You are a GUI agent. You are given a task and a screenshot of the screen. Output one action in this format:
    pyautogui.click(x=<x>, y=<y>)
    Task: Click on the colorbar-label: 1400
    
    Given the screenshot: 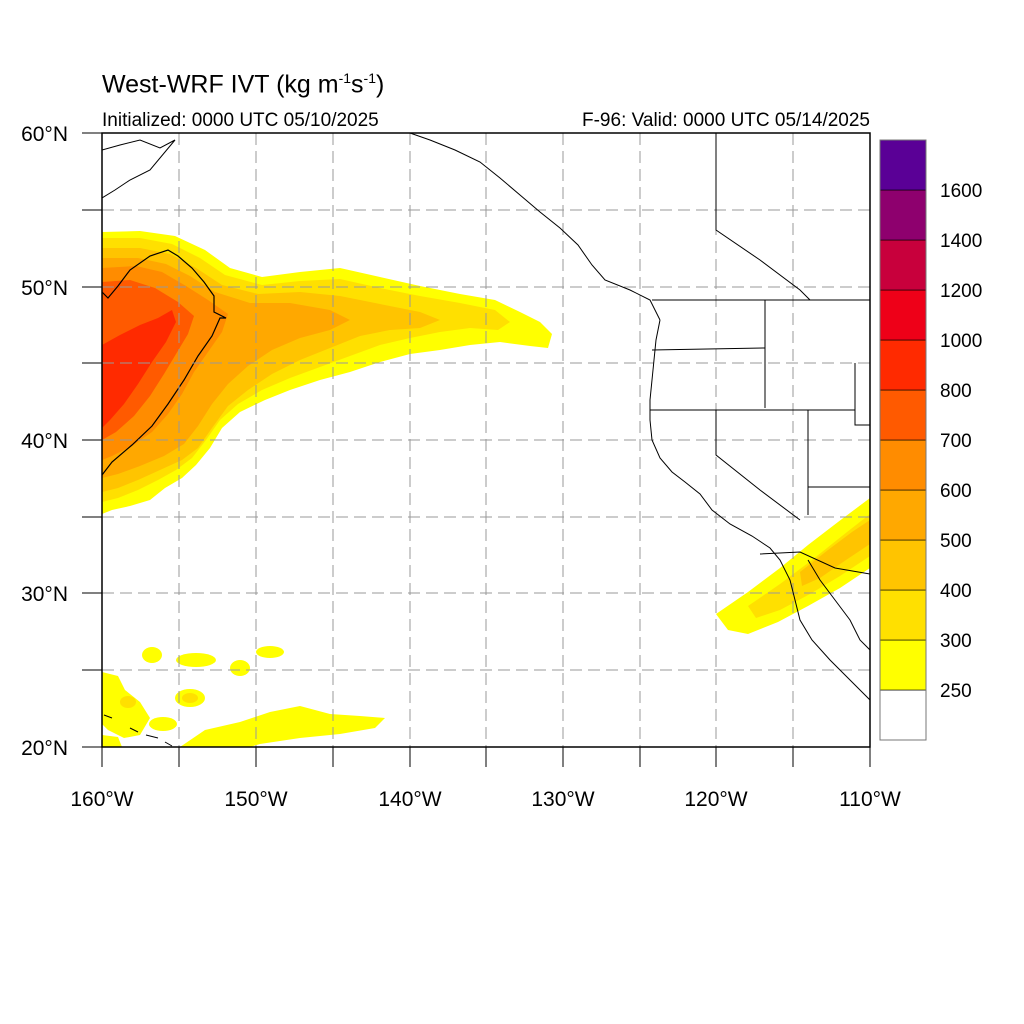 What is the action you would take?
    pyautogui.click(x=961, y=241)
    